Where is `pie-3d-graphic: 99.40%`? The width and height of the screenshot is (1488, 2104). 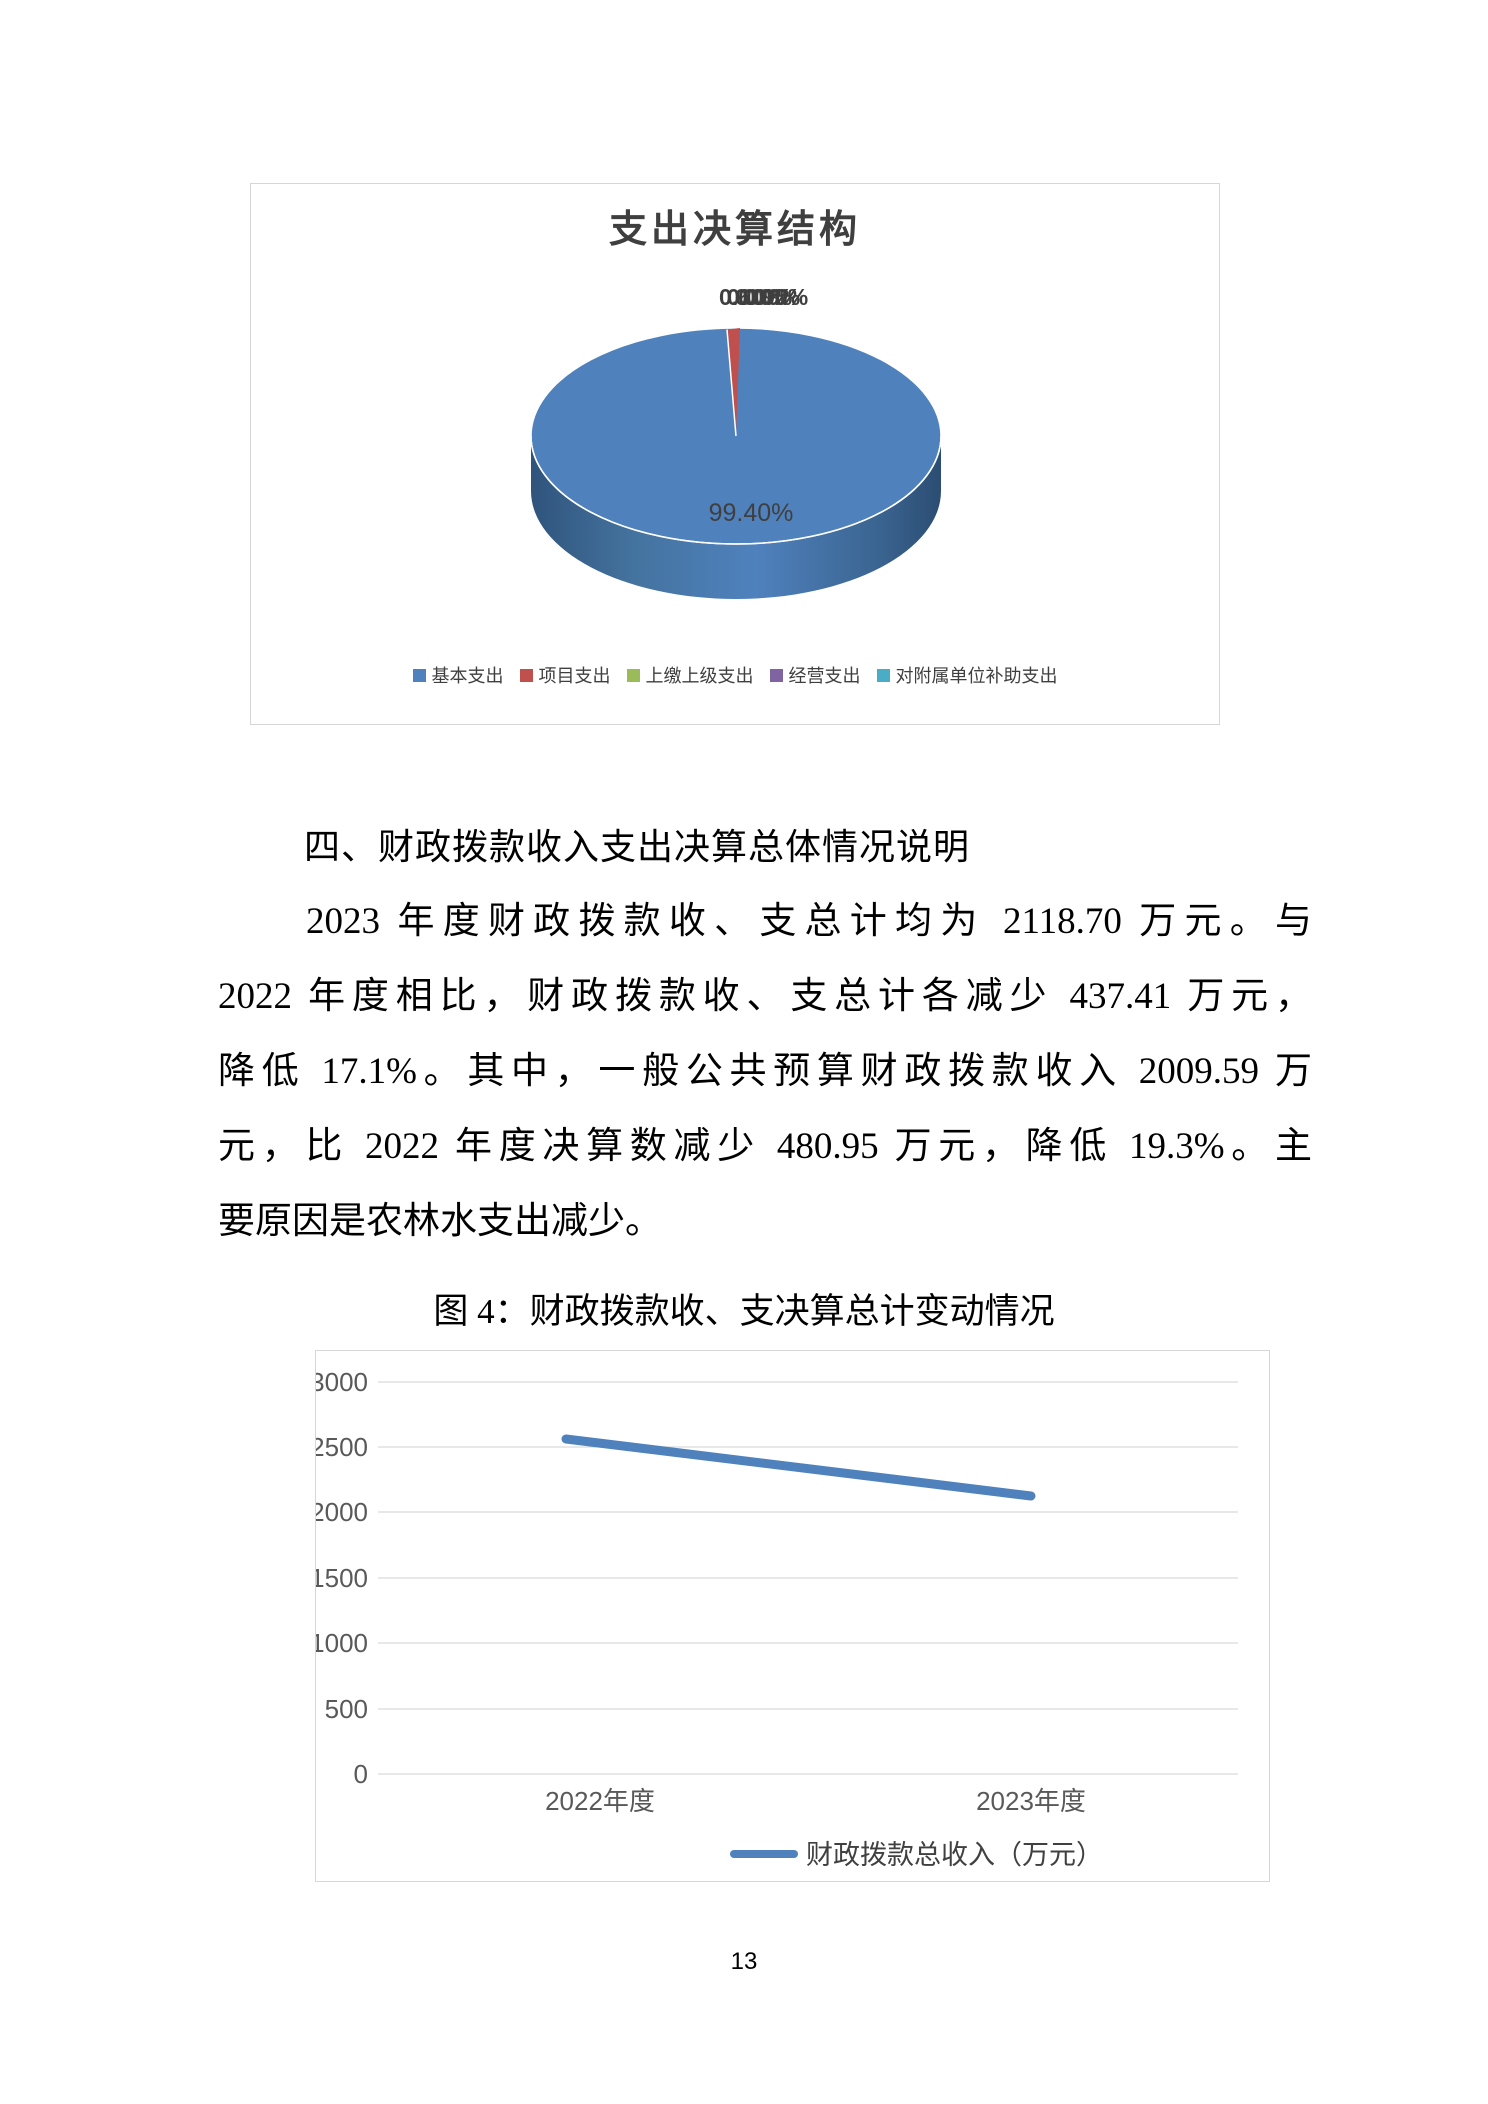
pie-3d-graphic: 99.40% is located at coordinates (736, 463).